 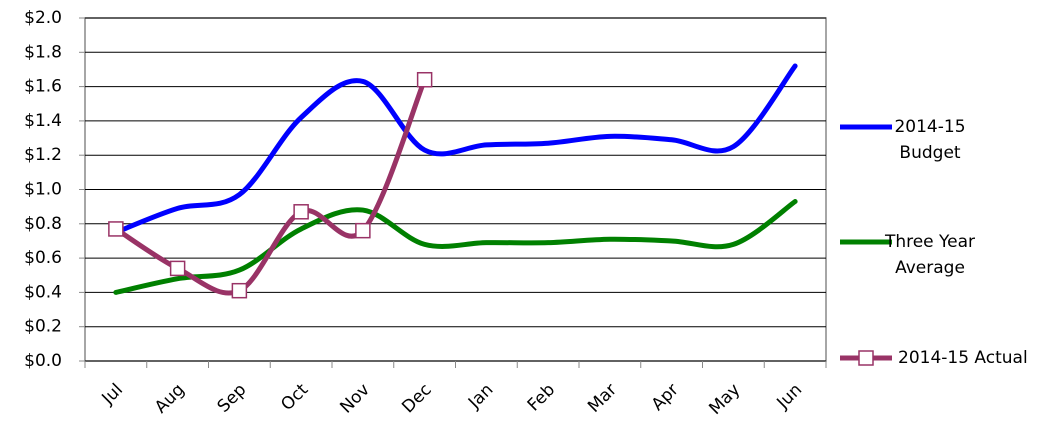 I want to click on x-tick-label: Apr, so click(x=665, y=397).